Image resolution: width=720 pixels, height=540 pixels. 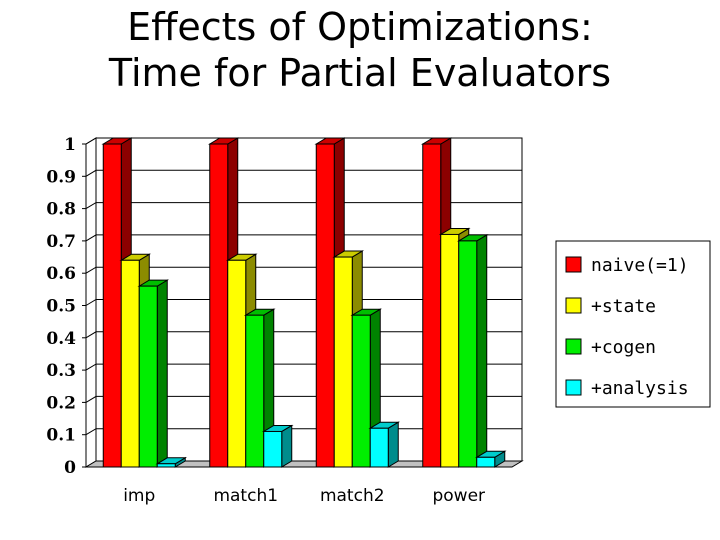 I want to click on x-tick-label: match1, so click(x=245, y=496).